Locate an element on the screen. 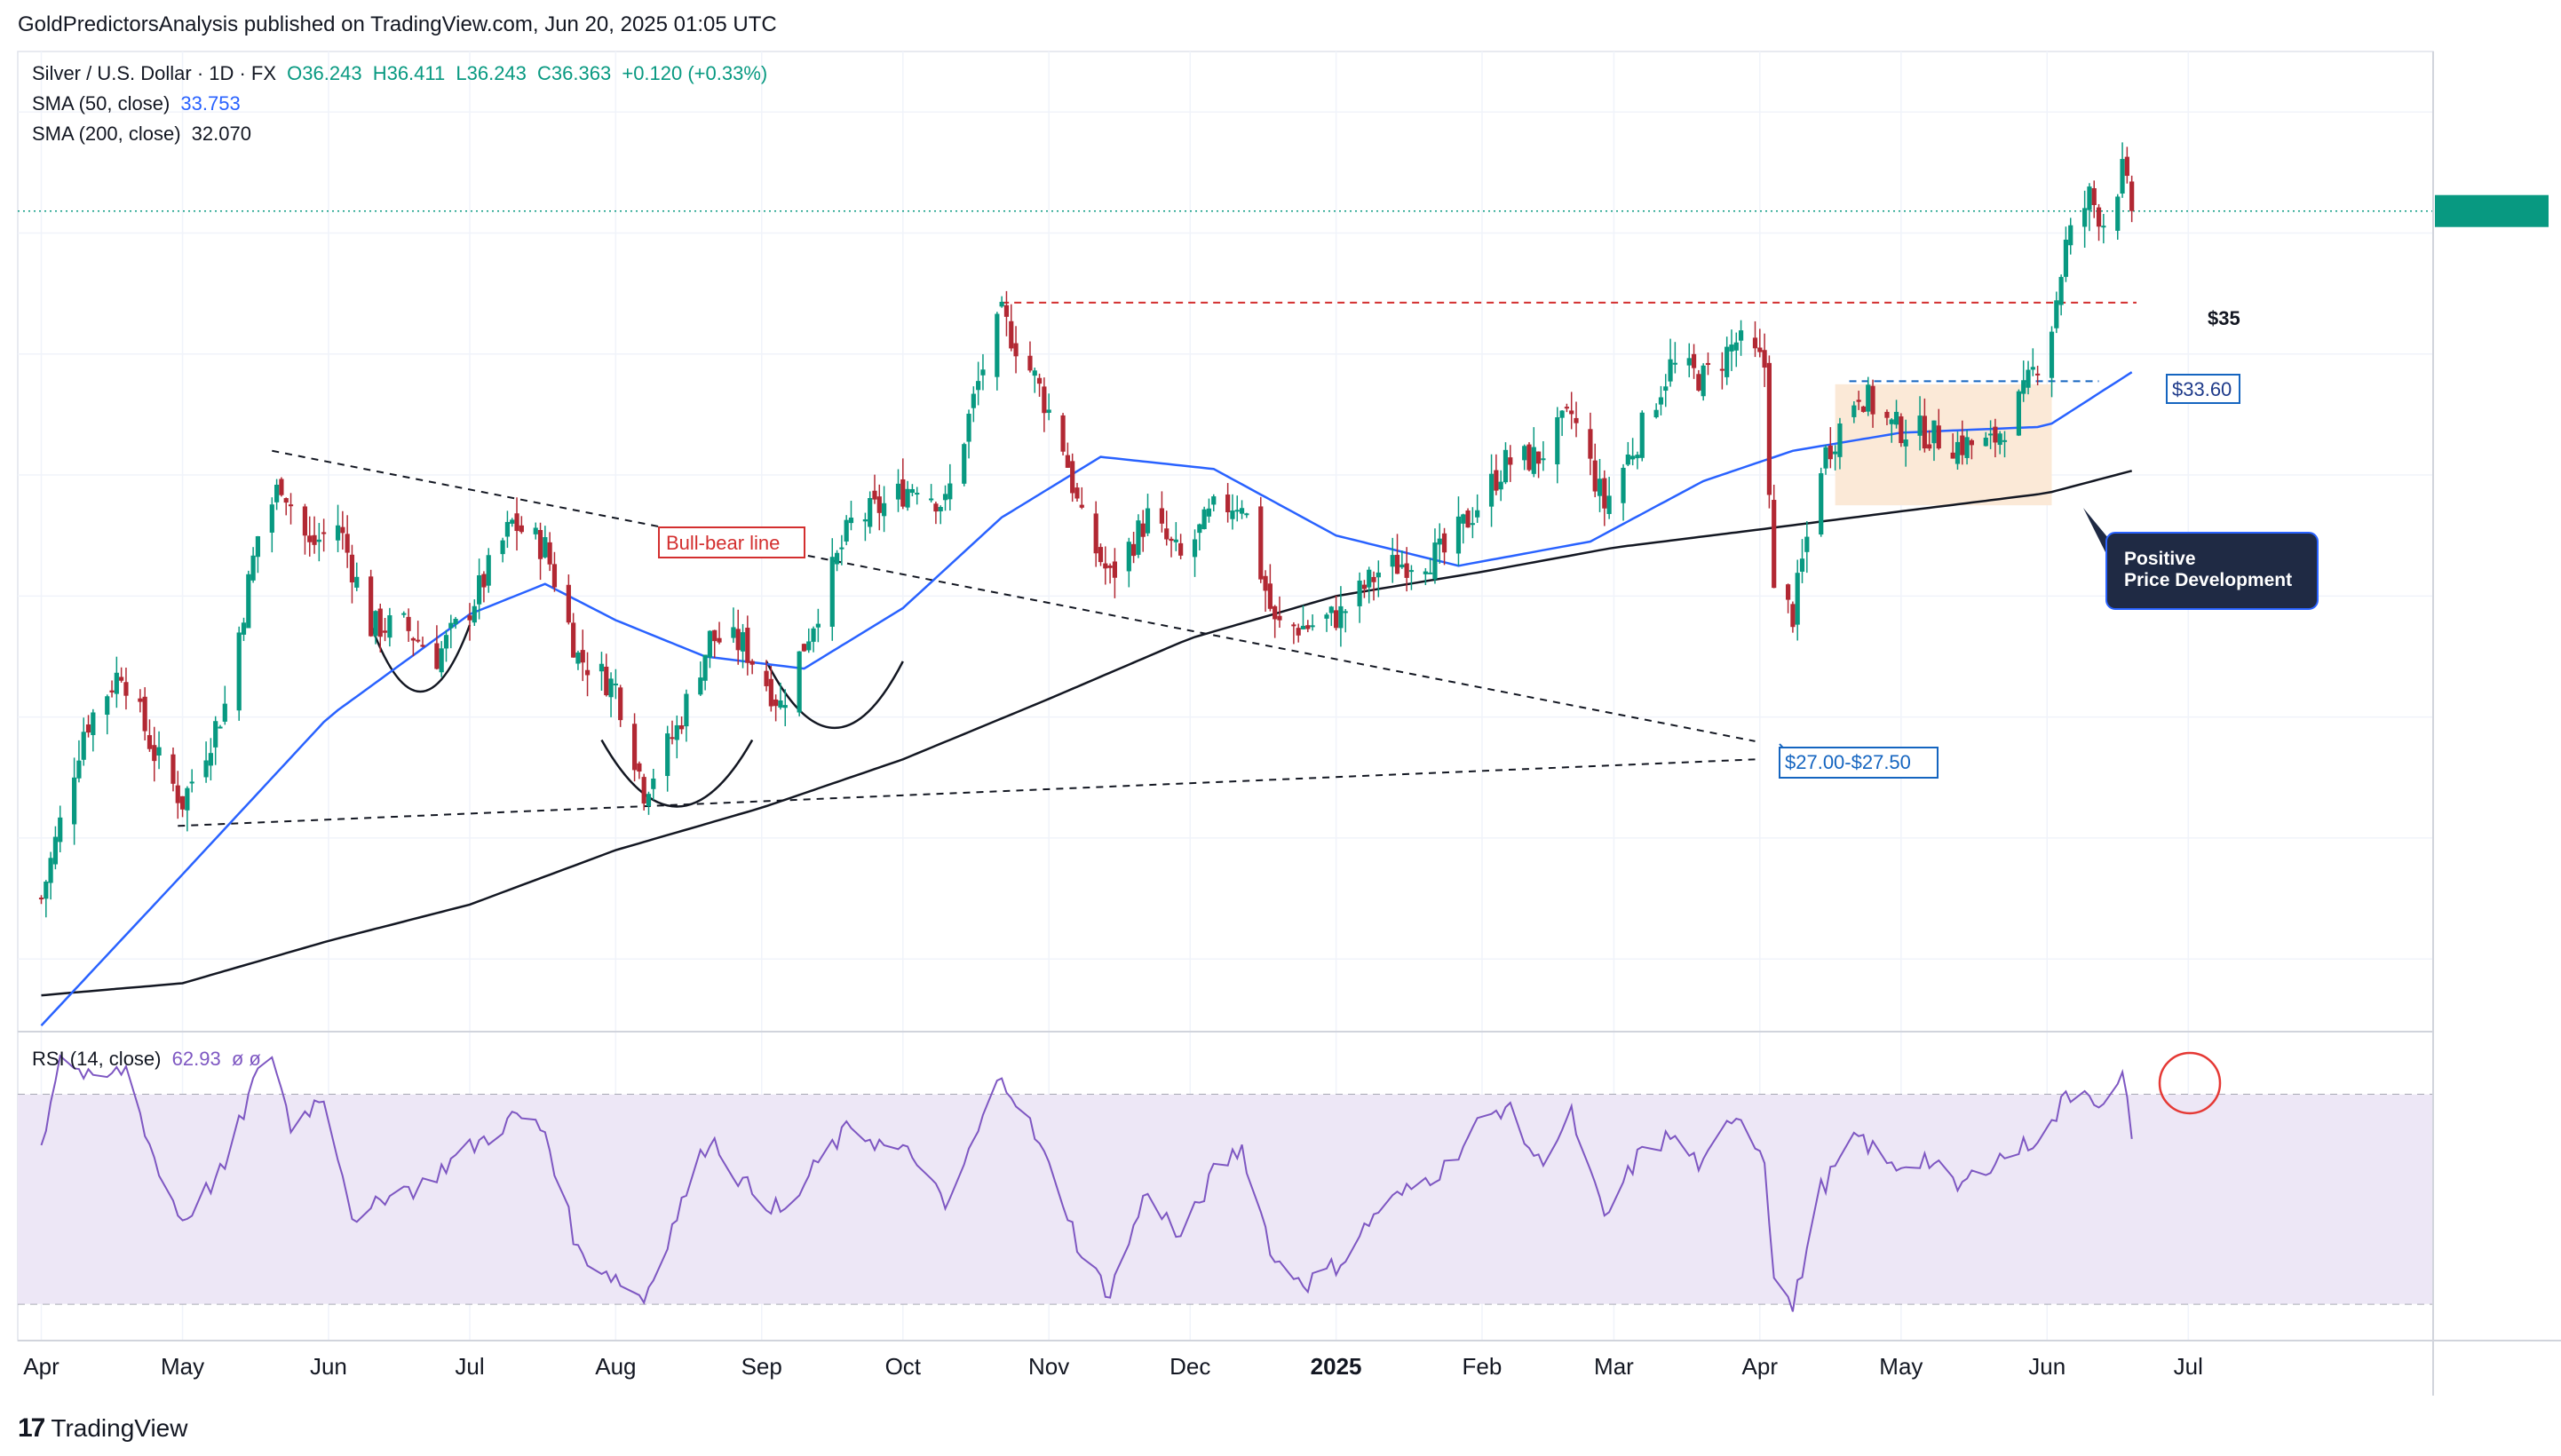  month-label: May is located at coordinates (1901, 1366).